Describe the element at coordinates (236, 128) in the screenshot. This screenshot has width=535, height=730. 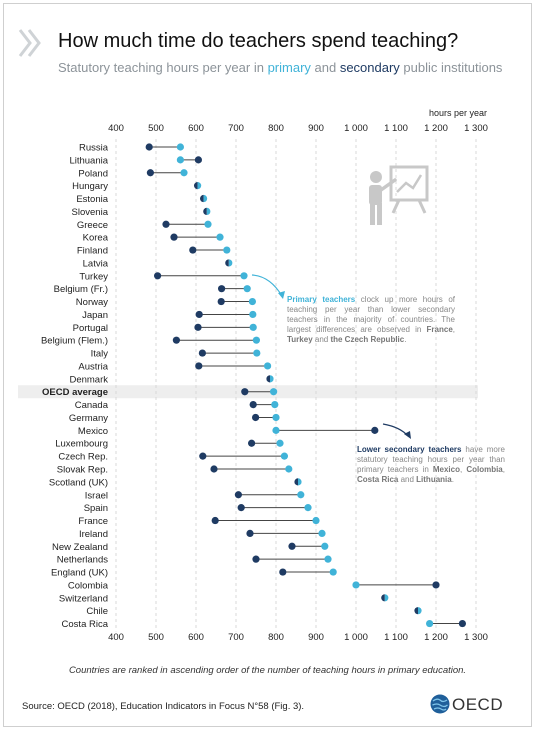
I see `x-tick-label-top: 700` at that location.